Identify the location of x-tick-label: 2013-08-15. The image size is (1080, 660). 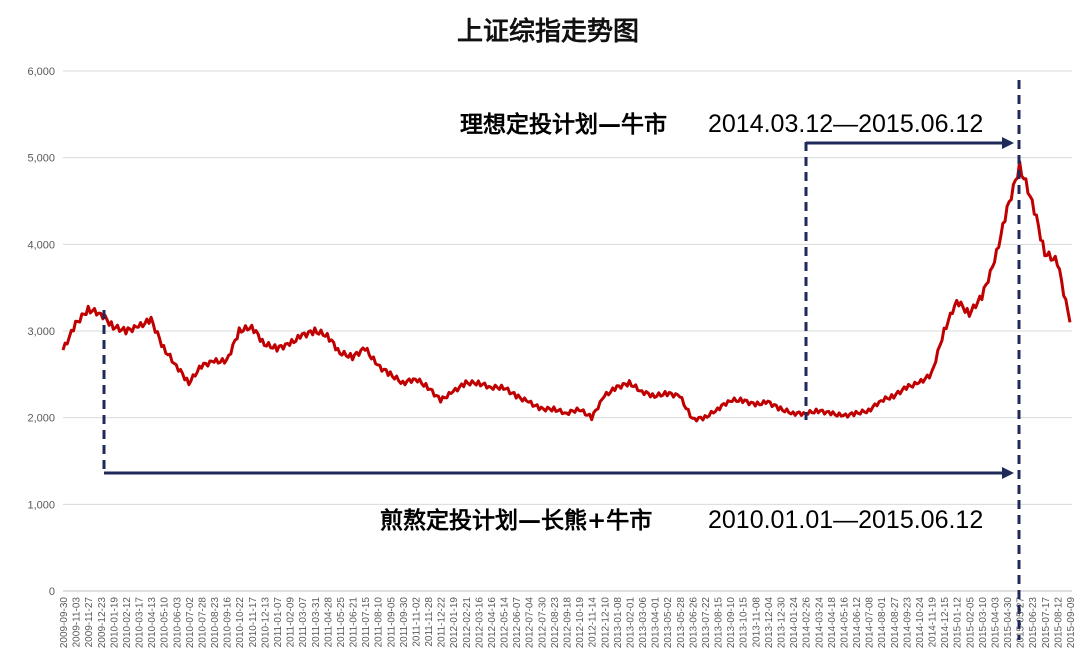
(719, 623).